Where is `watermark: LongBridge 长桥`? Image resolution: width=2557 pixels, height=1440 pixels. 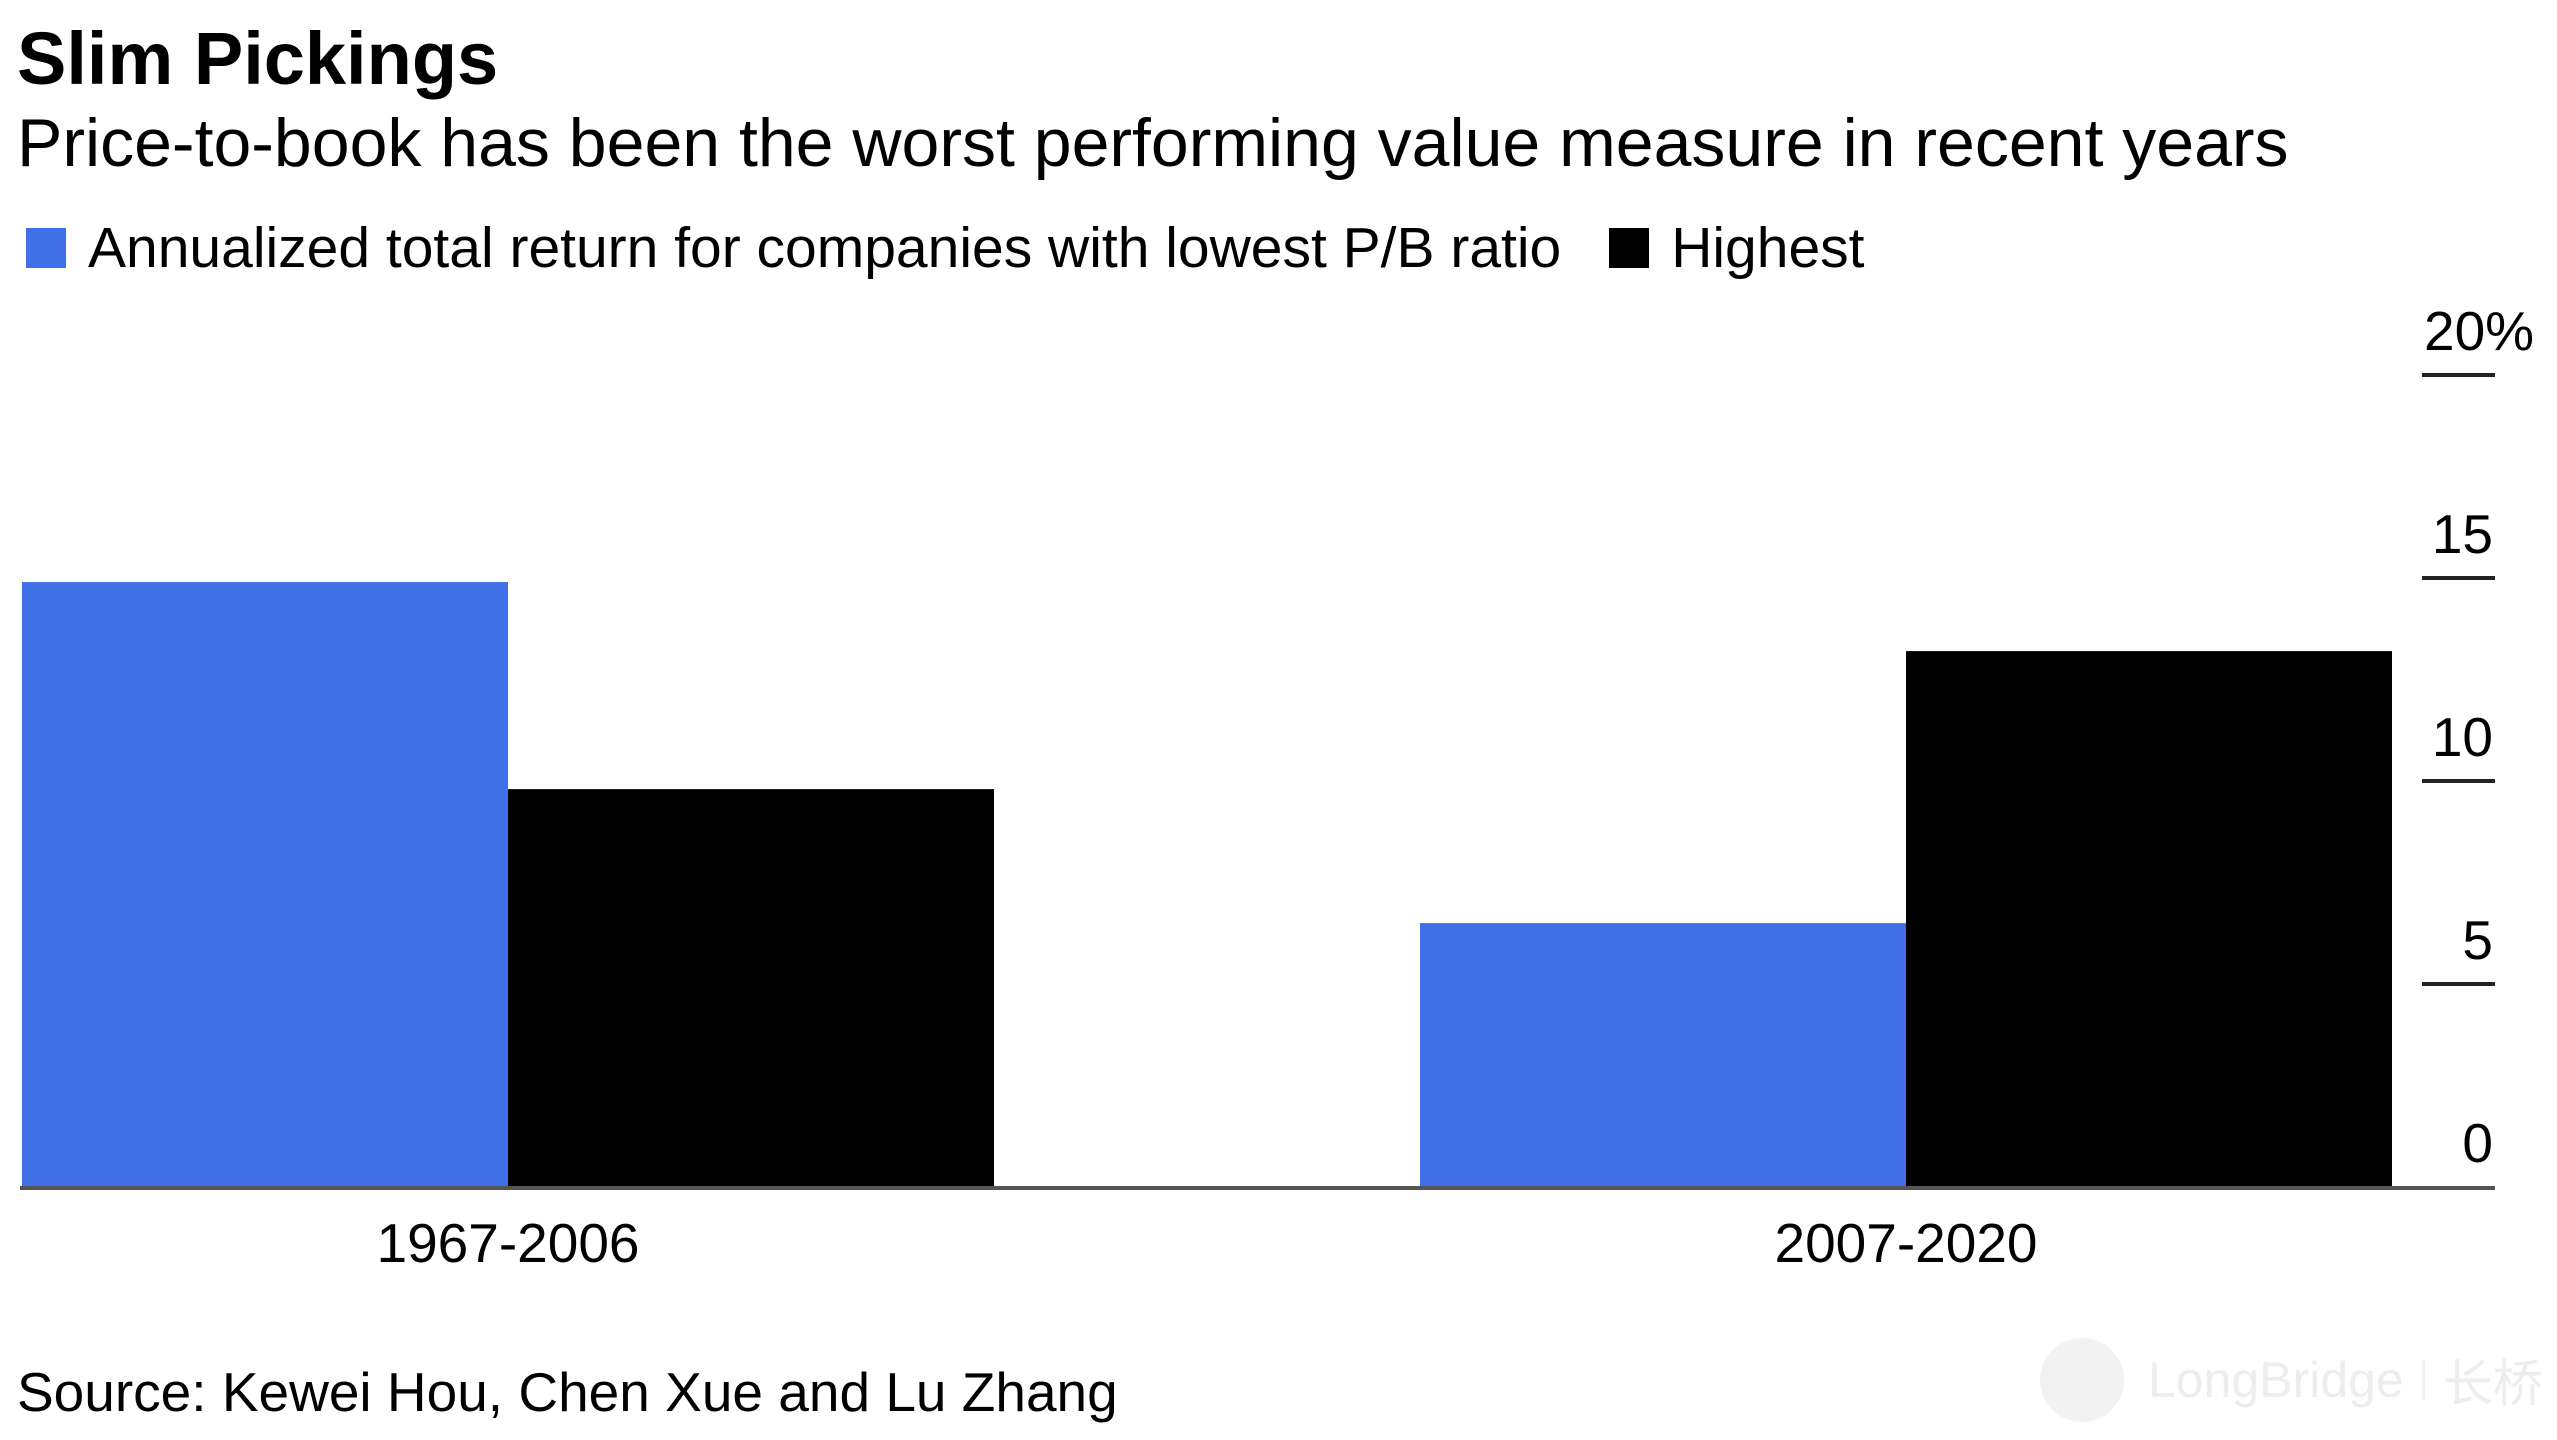 watermark: LongBridge 长桥 is located at coordinates (2291, 1380).